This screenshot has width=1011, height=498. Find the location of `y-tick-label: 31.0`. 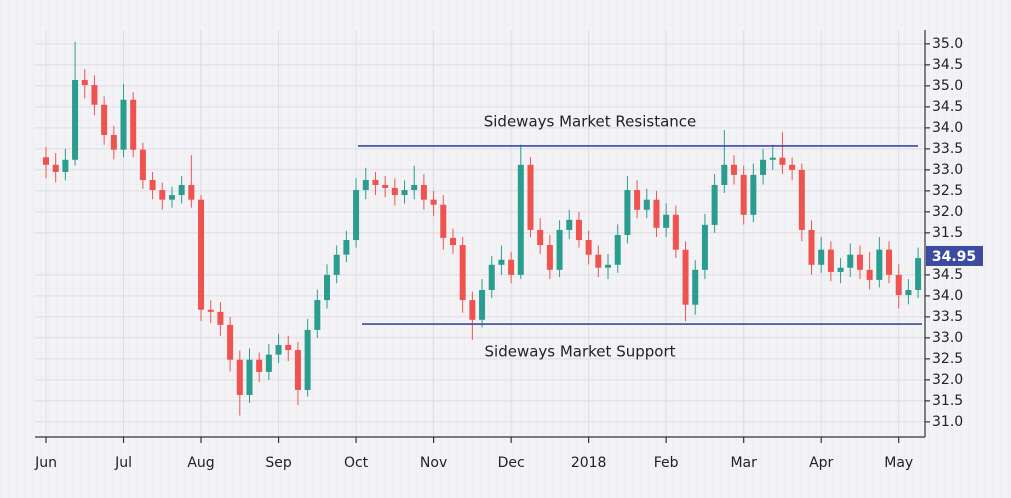

y-tick-label: 31.0 is located at coordinates (947, 422).